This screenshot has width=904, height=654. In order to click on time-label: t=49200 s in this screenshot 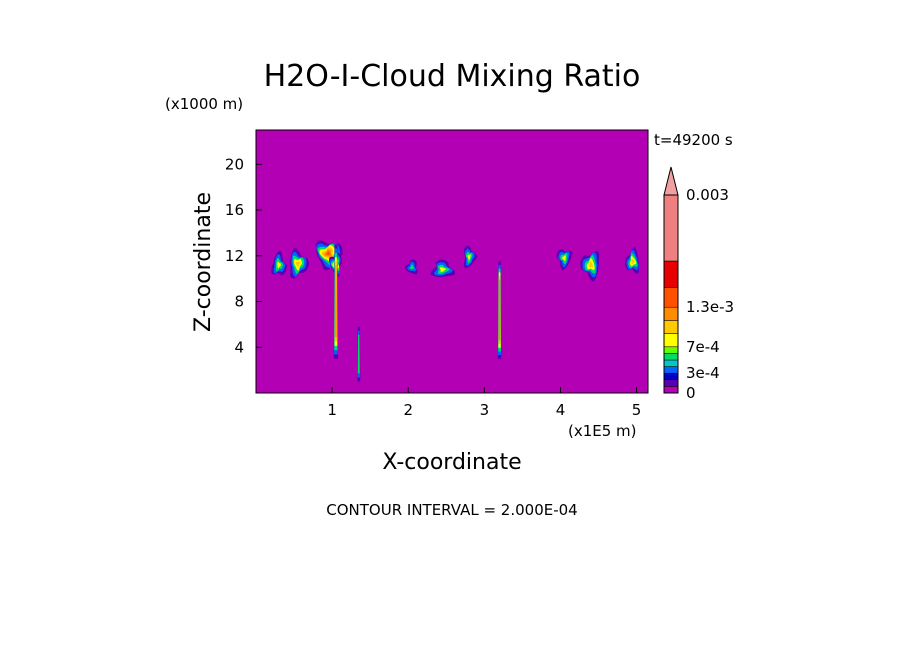, I will do `click(693, 140)`.